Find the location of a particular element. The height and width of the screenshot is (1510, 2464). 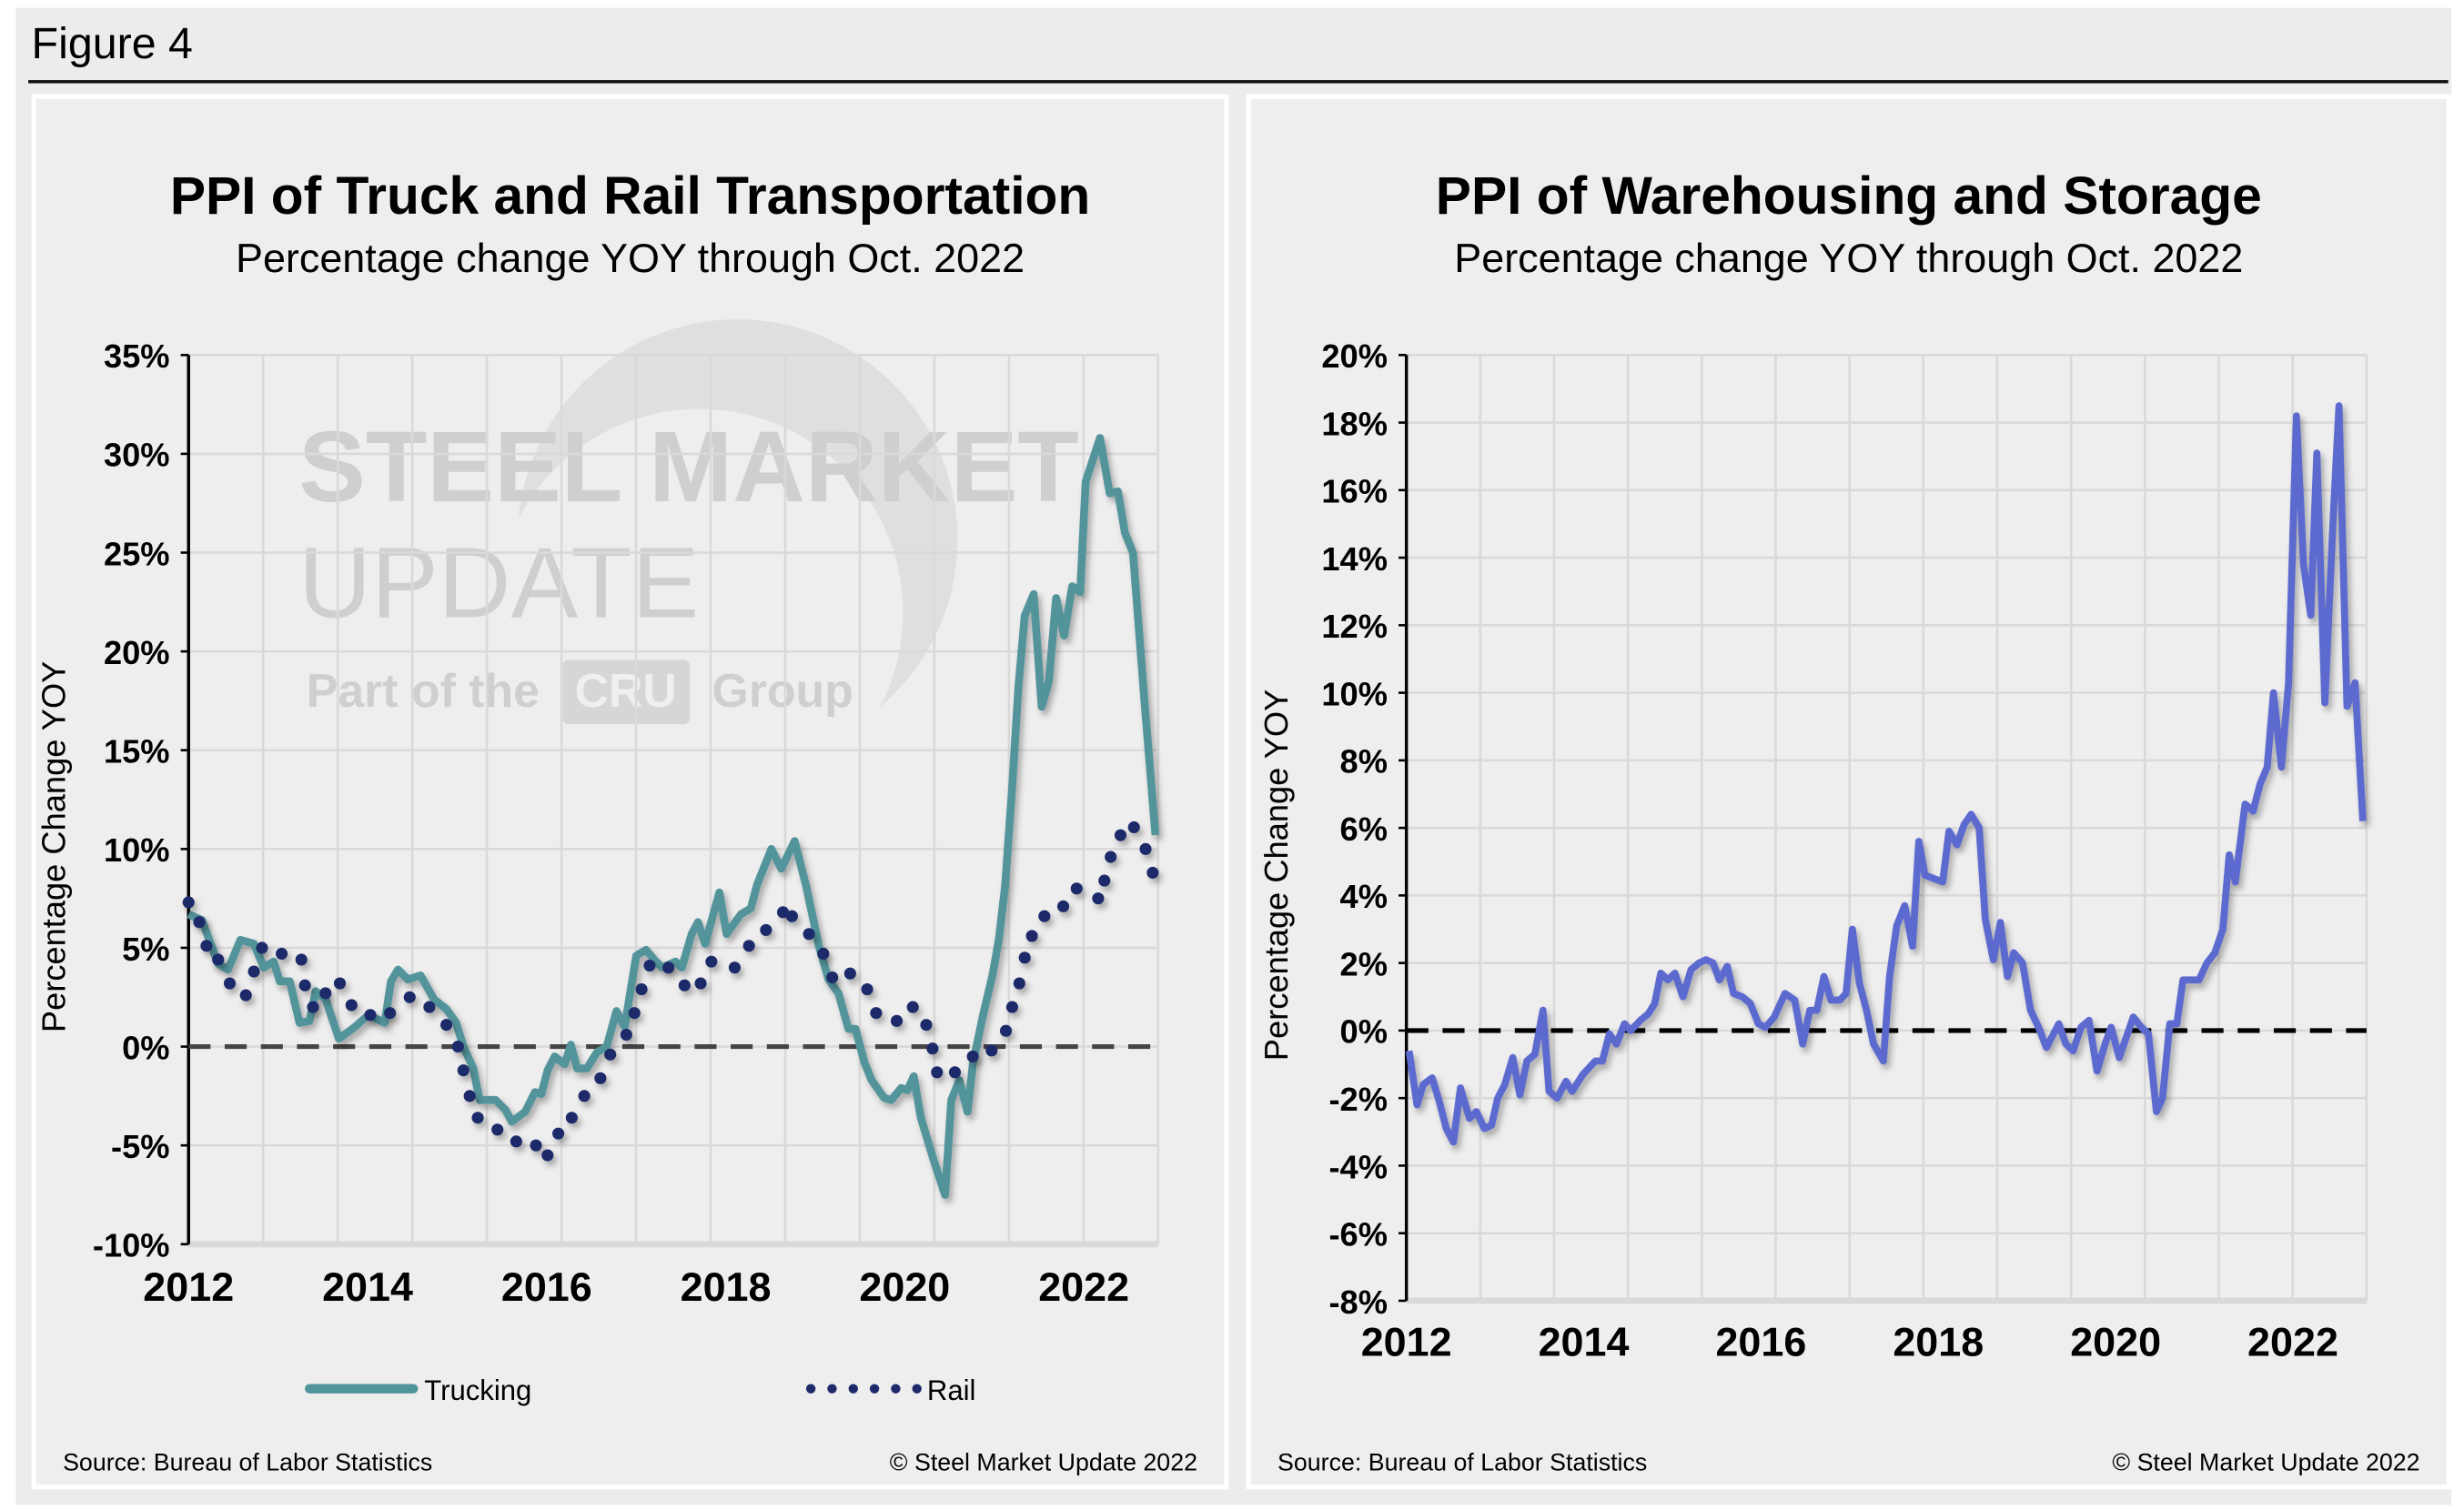

y-tick-label: -5% is located at coordinates (140, 1146).